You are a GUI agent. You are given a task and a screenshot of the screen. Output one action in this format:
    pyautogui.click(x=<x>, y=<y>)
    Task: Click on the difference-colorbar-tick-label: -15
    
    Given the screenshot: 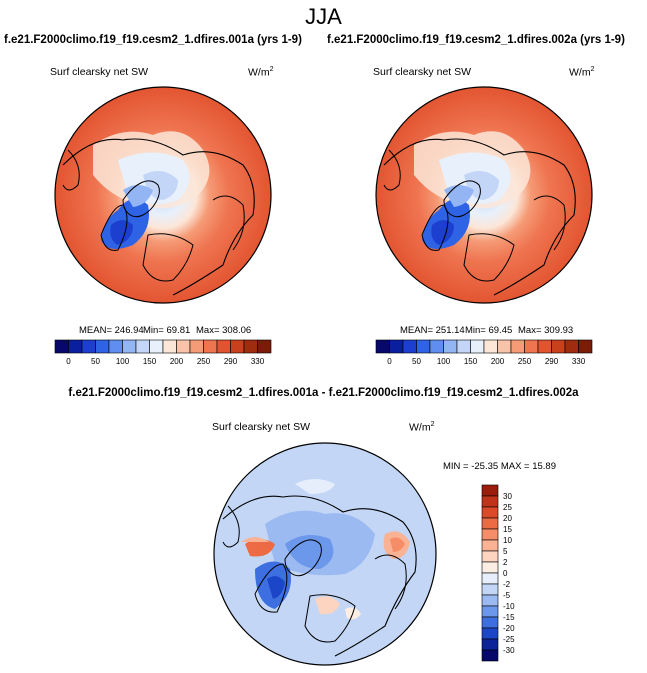 What is the action you would take?
    pyautogui.click(x=509, y=617)
    